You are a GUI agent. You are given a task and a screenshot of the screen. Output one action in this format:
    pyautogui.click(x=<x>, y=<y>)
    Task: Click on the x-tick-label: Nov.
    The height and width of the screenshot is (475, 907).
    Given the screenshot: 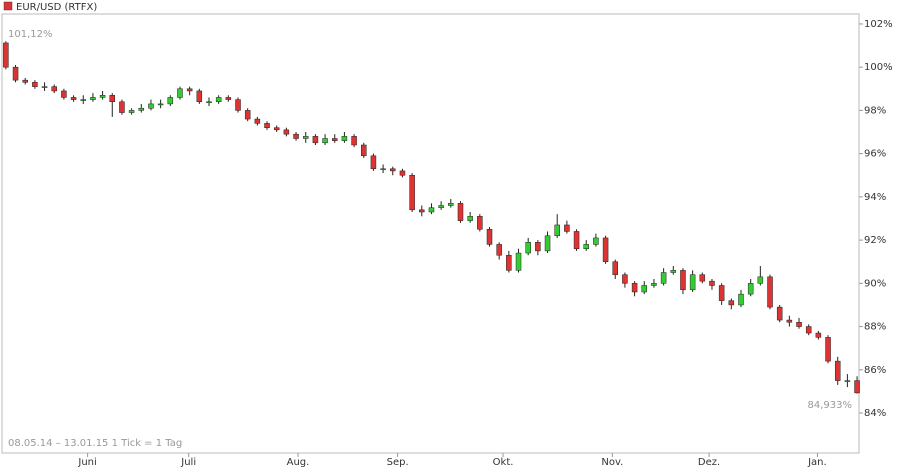 What is the action you would take?
    pyautogui.click(x=612, y=462)
    